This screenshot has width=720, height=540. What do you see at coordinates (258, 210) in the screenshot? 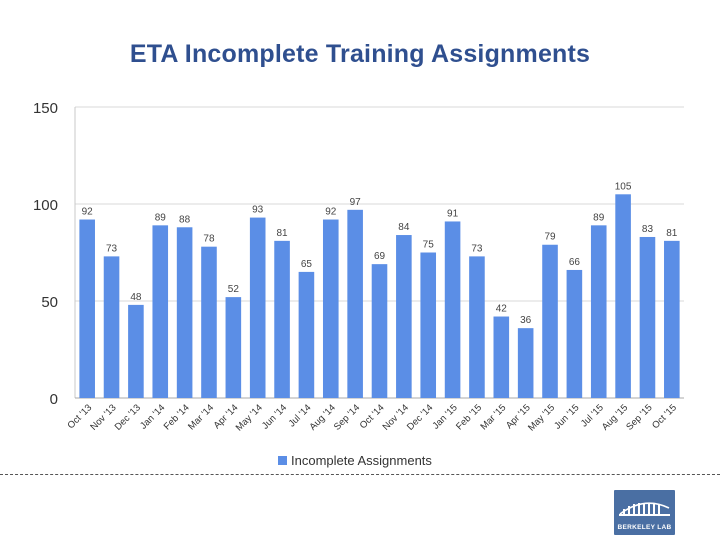
I see `data-label: 93` at bounding box center [258, 210].